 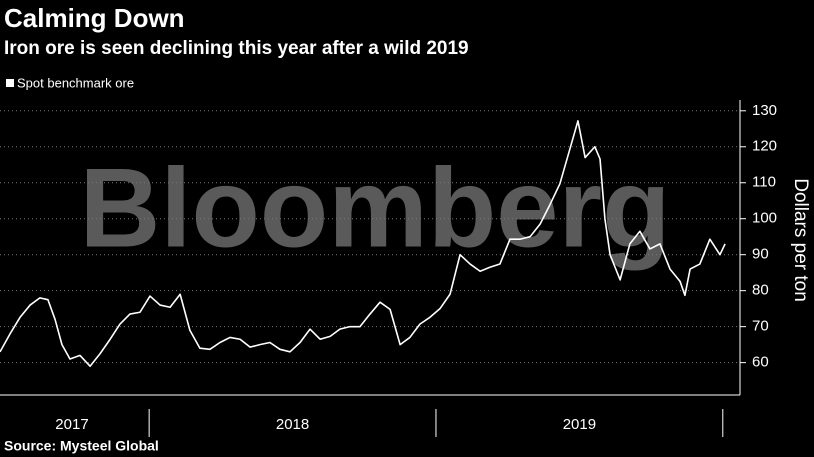 What do you see at coordinates (764, 218) in the screenshot?
I see `y-tick-label: 100` at bounding box center [764, 218].